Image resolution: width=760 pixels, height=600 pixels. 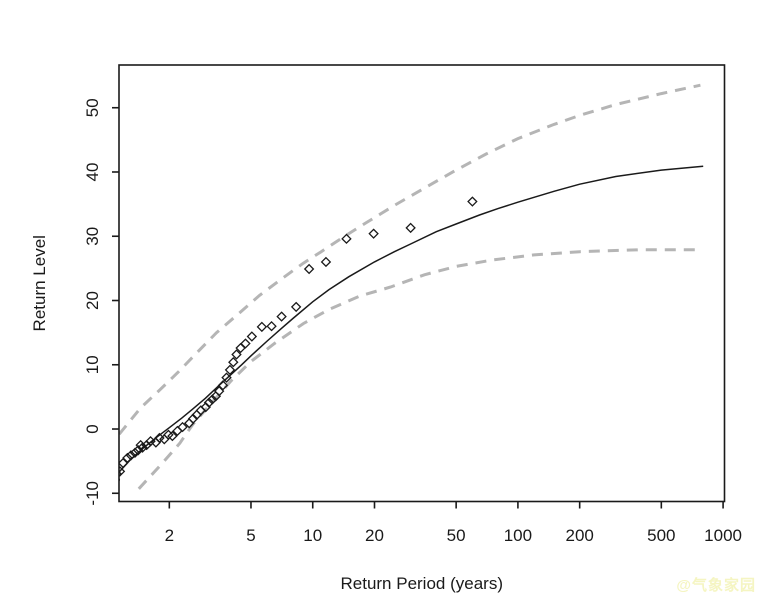 What do you see at coordinates (250, 535) in the screenshot?
I see `x-tick-label: 5` at bounding box center [250, 535].